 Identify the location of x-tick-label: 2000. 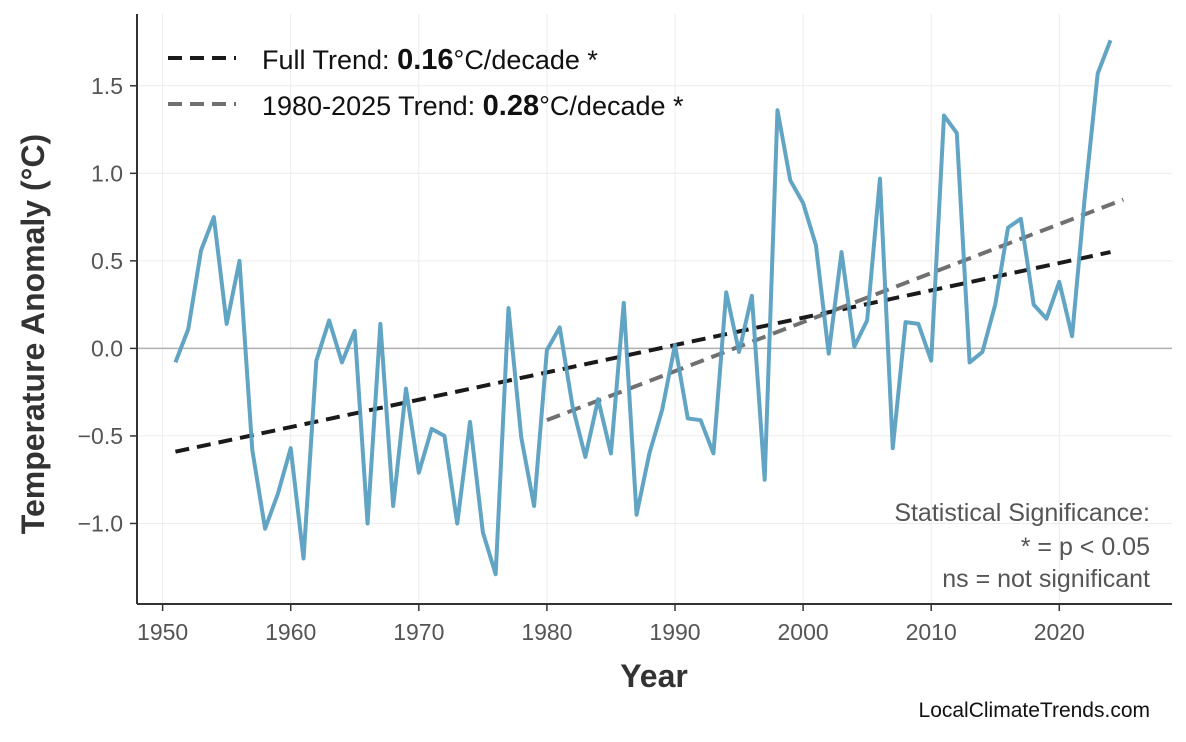
(803, 632).